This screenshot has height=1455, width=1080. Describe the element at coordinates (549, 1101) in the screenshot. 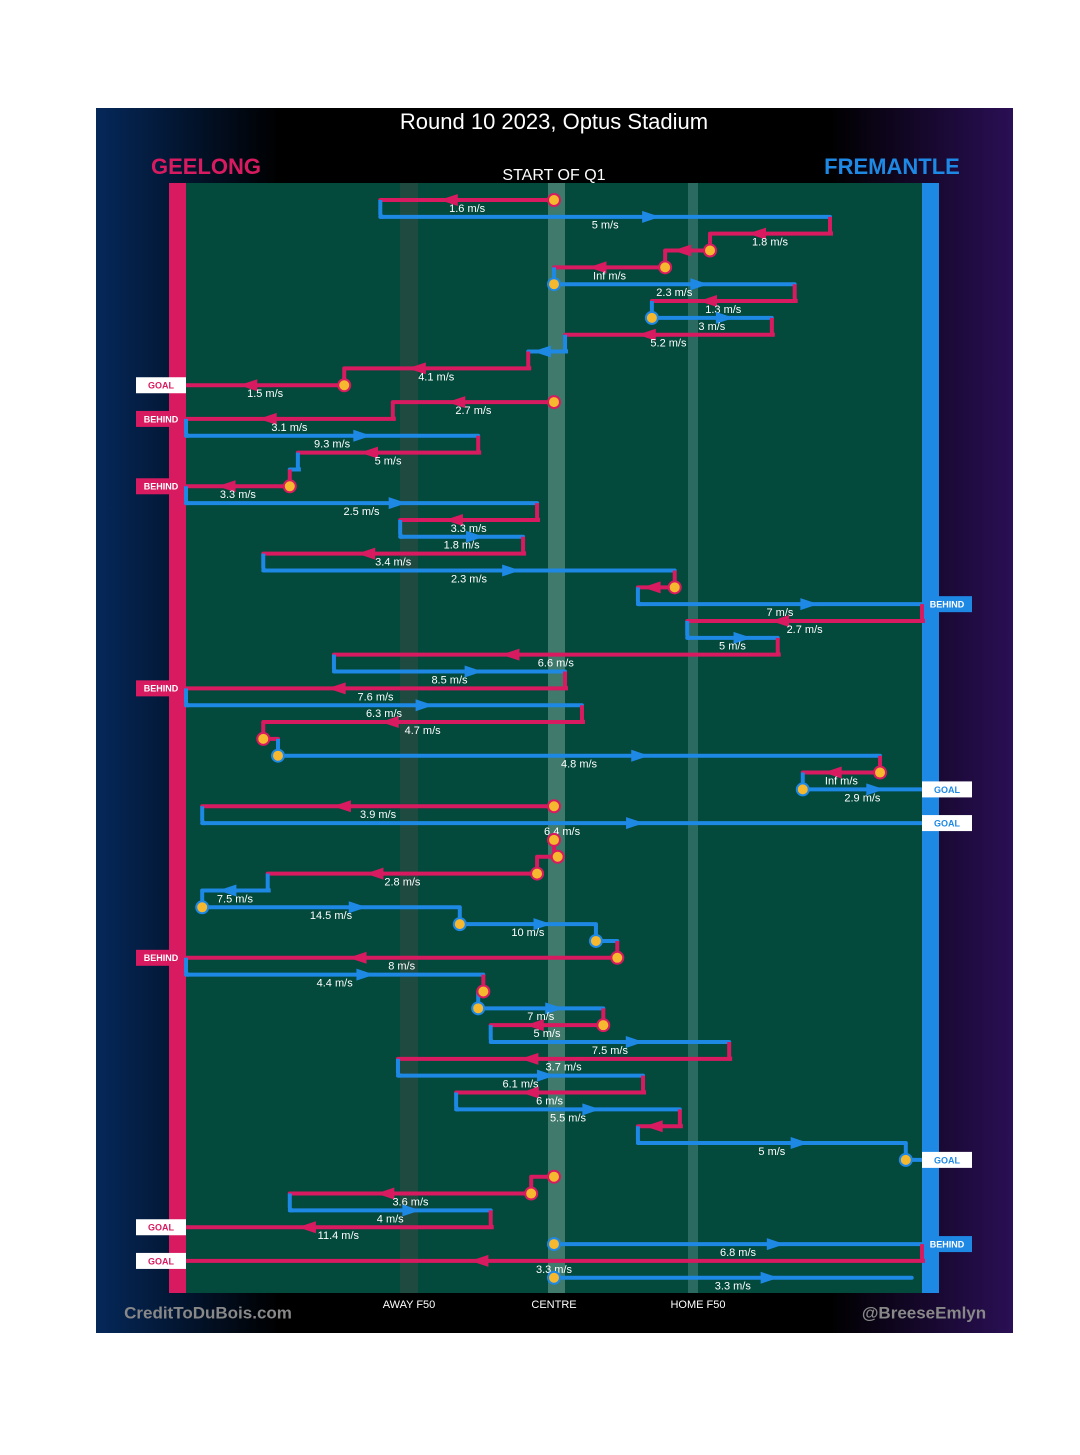

I see `speed-label: 6 m/s` at that location.